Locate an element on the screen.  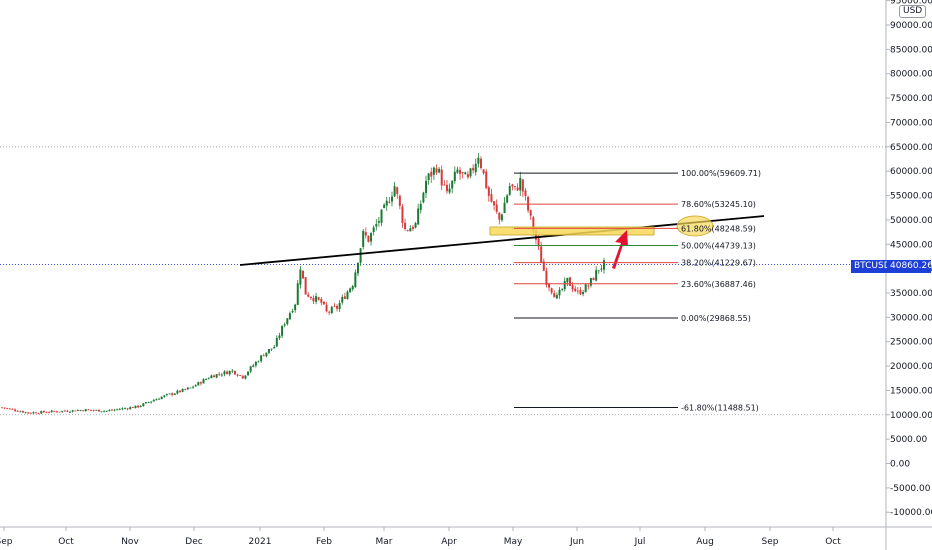
drawing-tools is located at coordinates (502, 242).